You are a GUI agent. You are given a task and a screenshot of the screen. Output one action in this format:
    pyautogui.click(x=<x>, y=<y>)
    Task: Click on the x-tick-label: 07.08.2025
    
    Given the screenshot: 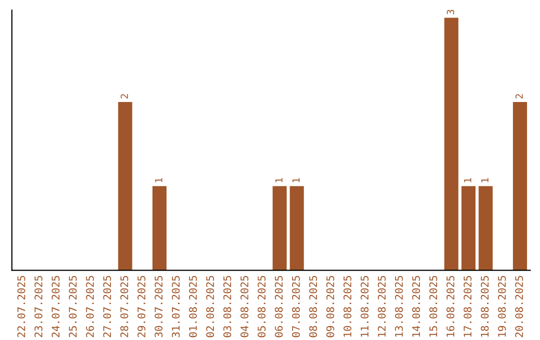 What is the action you would take?
    pyautogui.click(x=296, y=307)
    